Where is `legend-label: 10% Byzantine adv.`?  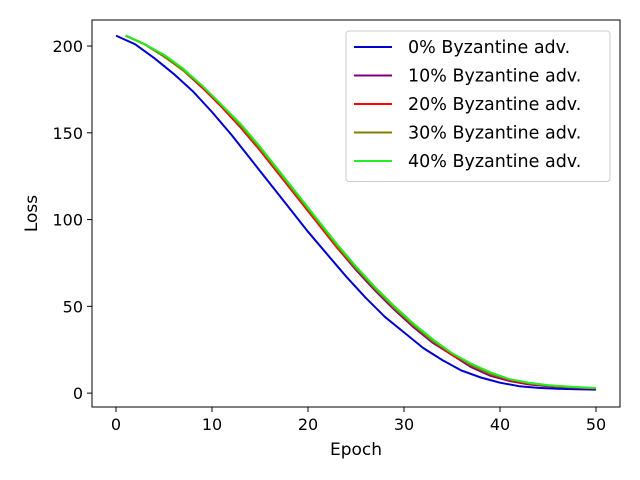 legend-label: 10% Byzantine adv. is located at coordinates (494, 77).